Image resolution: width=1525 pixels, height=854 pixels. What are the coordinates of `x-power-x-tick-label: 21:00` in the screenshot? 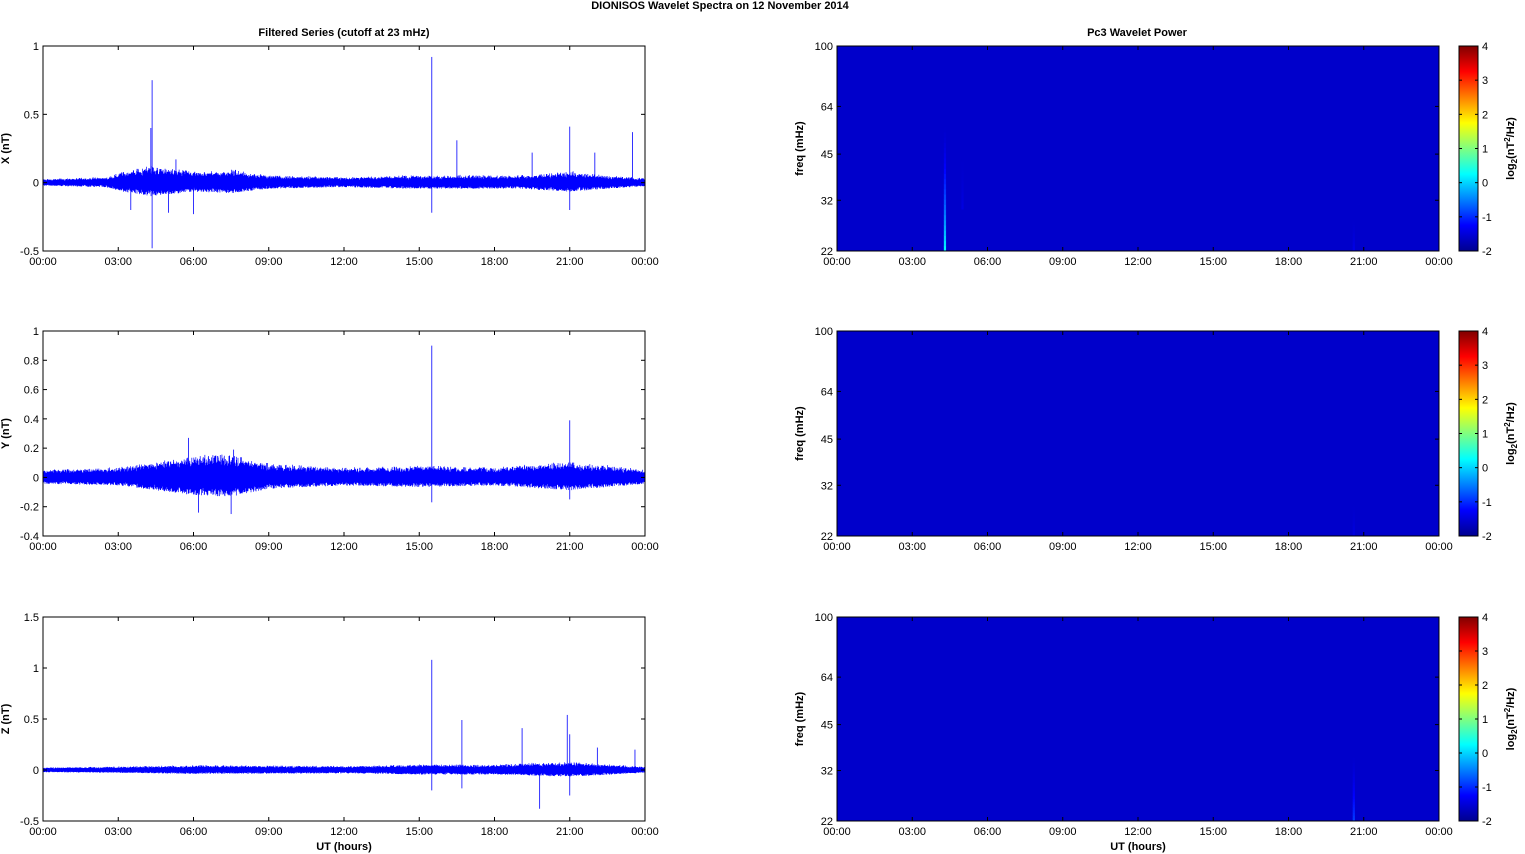 It's located at (1364, 262).